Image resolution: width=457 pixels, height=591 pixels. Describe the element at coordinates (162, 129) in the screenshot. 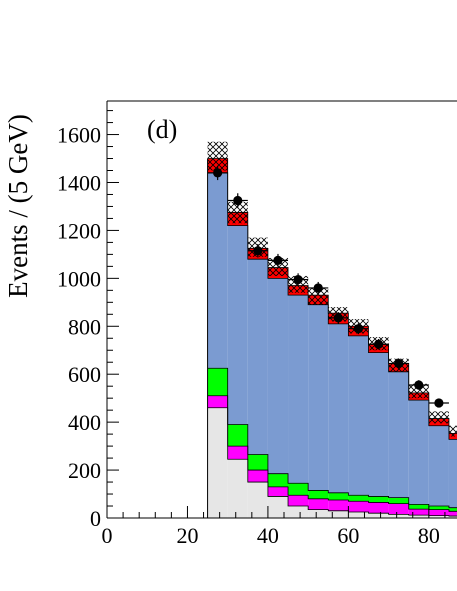

I see `panel-label: (d)` at that location.